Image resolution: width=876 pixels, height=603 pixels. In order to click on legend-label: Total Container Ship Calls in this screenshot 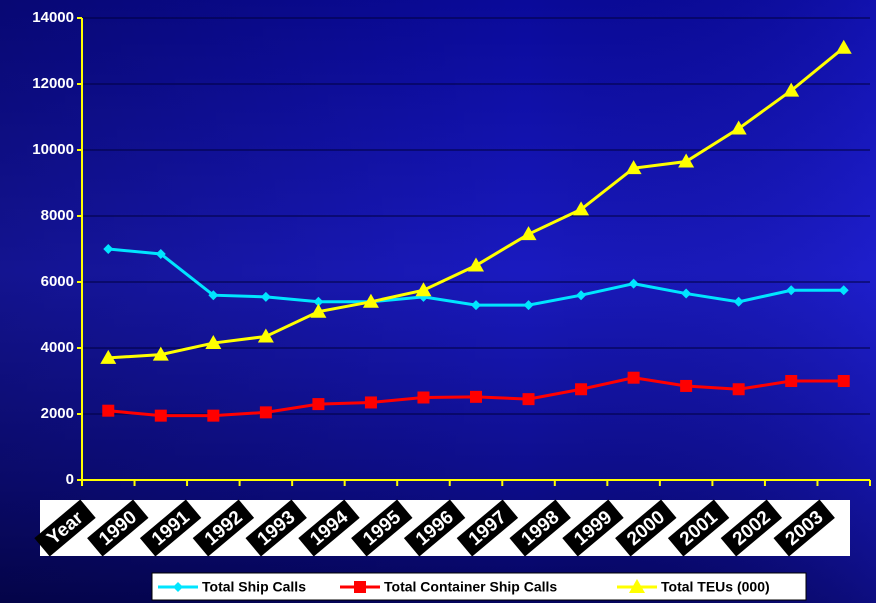, I will do `click(470, 587)`.